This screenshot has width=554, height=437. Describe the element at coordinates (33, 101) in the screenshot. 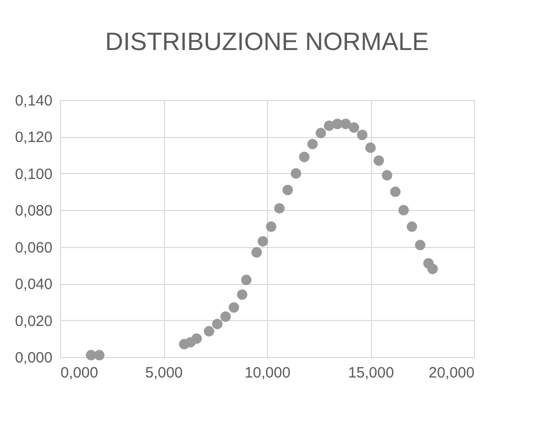

I see `y-tick-label: 0,140` at that location.